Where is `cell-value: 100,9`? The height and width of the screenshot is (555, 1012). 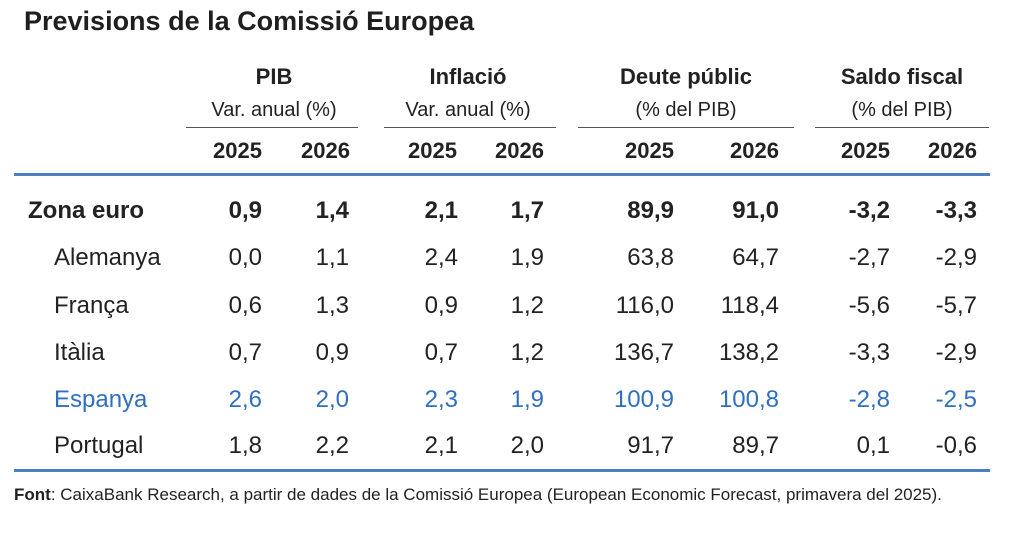
cell-value: 100,9 is located at coordinates (643, 399).